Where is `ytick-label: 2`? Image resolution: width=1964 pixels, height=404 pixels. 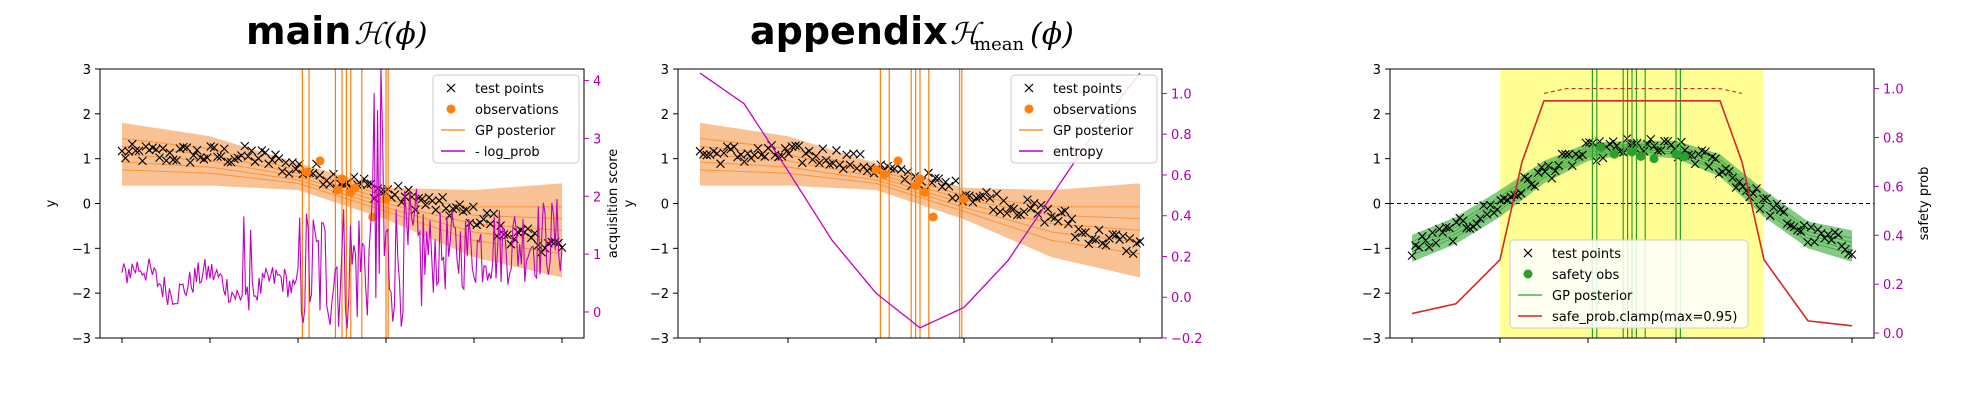
ytick-label: 2 is located at coordinates (1377, 115).